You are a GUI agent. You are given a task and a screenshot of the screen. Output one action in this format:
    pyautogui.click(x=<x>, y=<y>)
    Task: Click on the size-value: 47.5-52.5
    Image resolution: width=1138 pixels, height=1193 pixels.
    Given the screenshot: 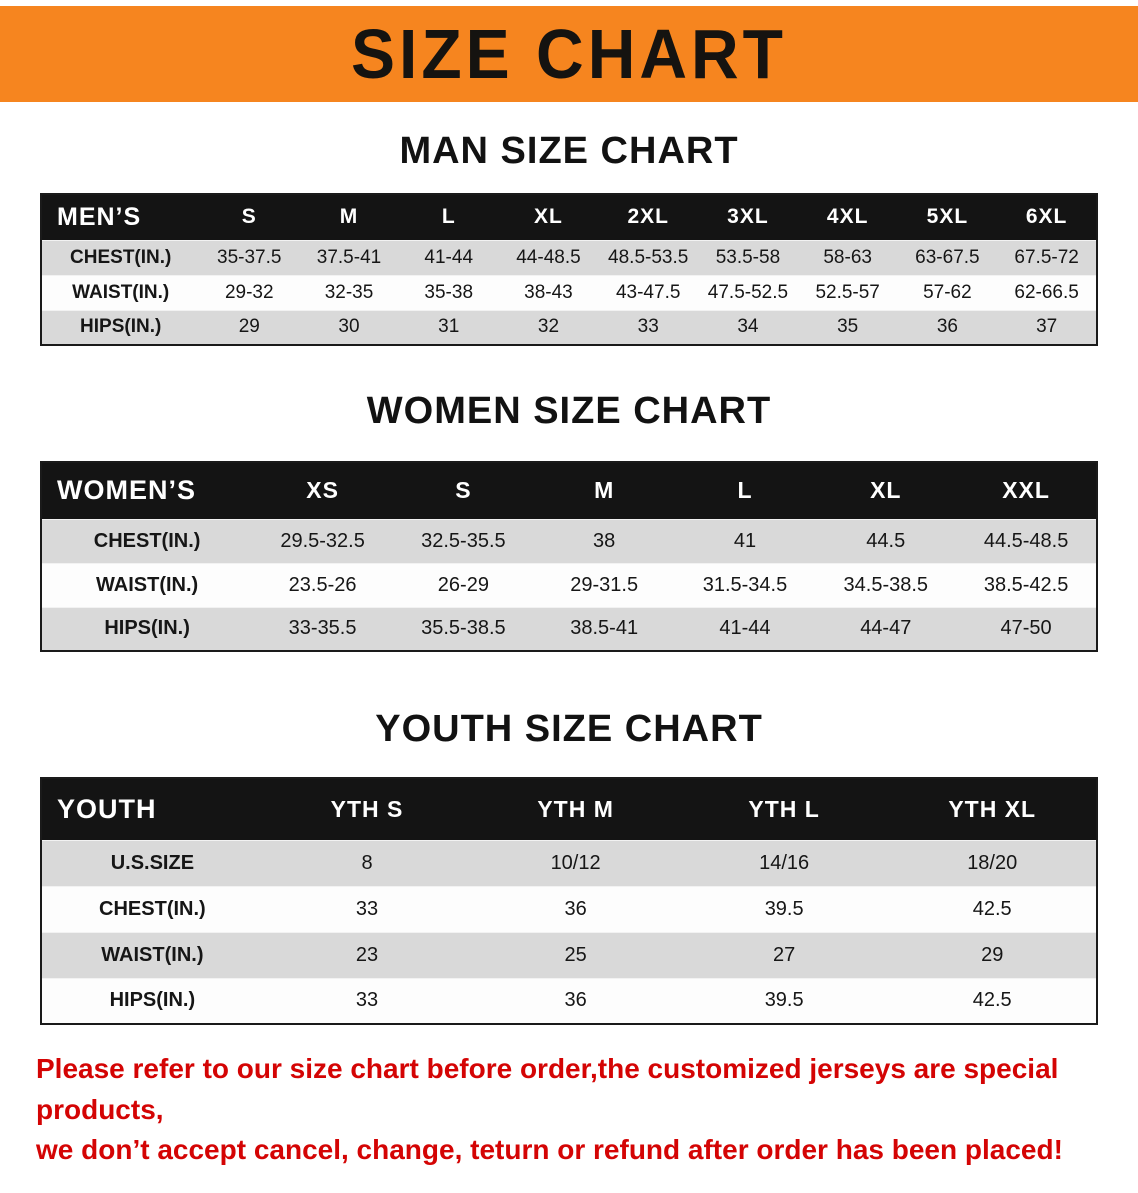 What is the action you would take?
    pyautogui.click(x=748, y=292)
    